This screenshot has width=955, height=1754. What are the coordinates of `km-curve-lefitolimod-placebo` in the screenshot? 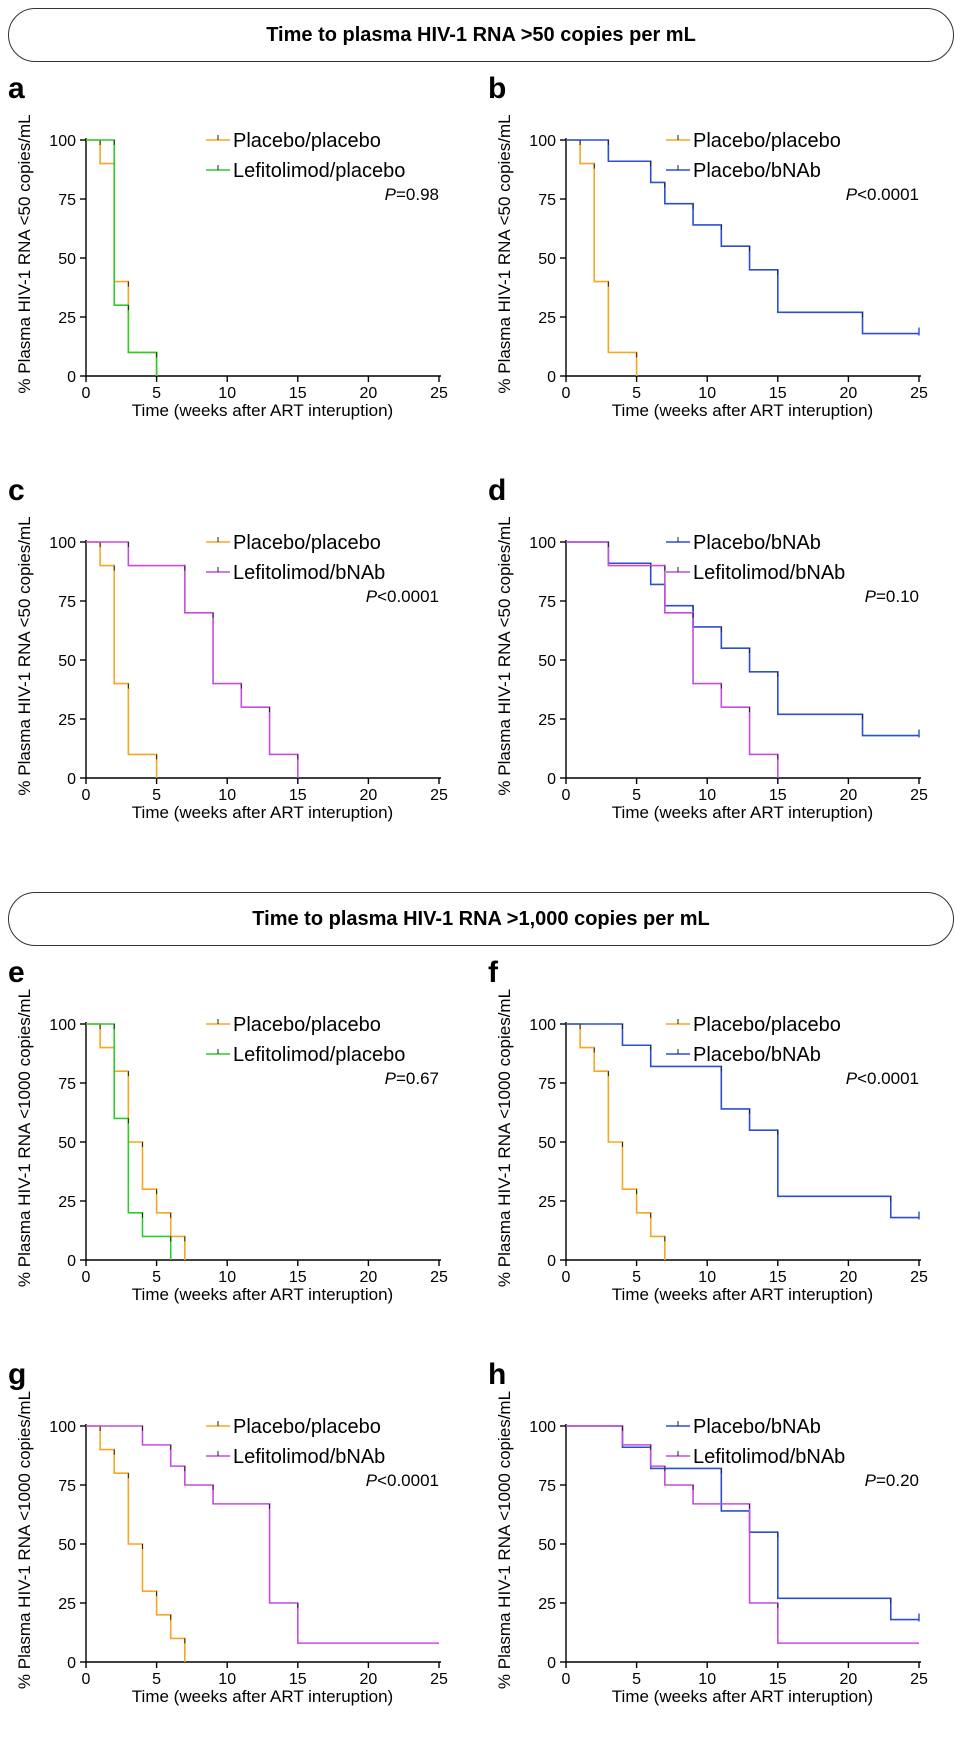 It's located at (129, 1141).